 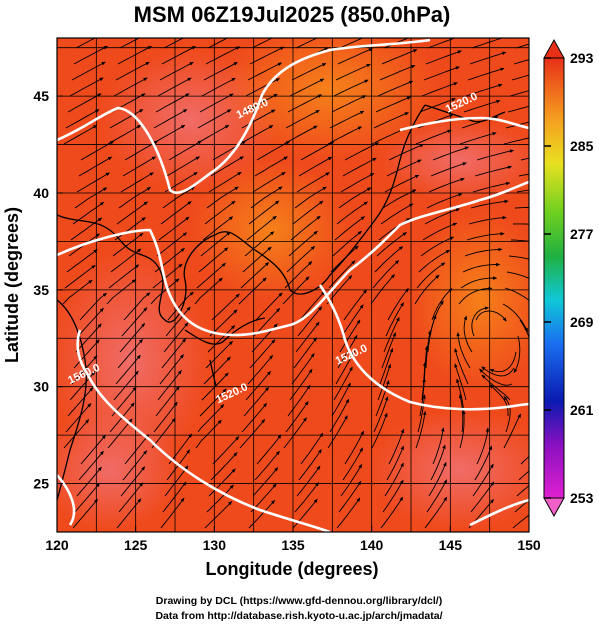 I want to click on x-tick-label: 130, so click(x=215, y=545).